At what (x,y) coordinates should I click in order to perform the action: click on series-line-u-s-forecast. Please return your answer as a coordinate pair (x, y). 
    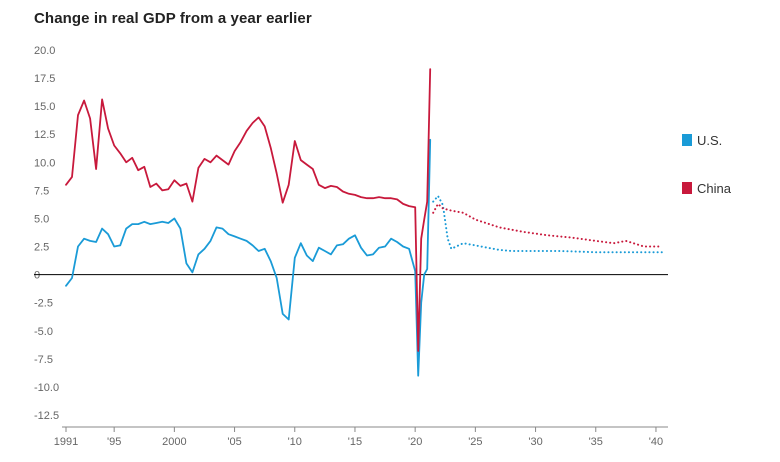
    Looking at the image, I should click on (547, 224).